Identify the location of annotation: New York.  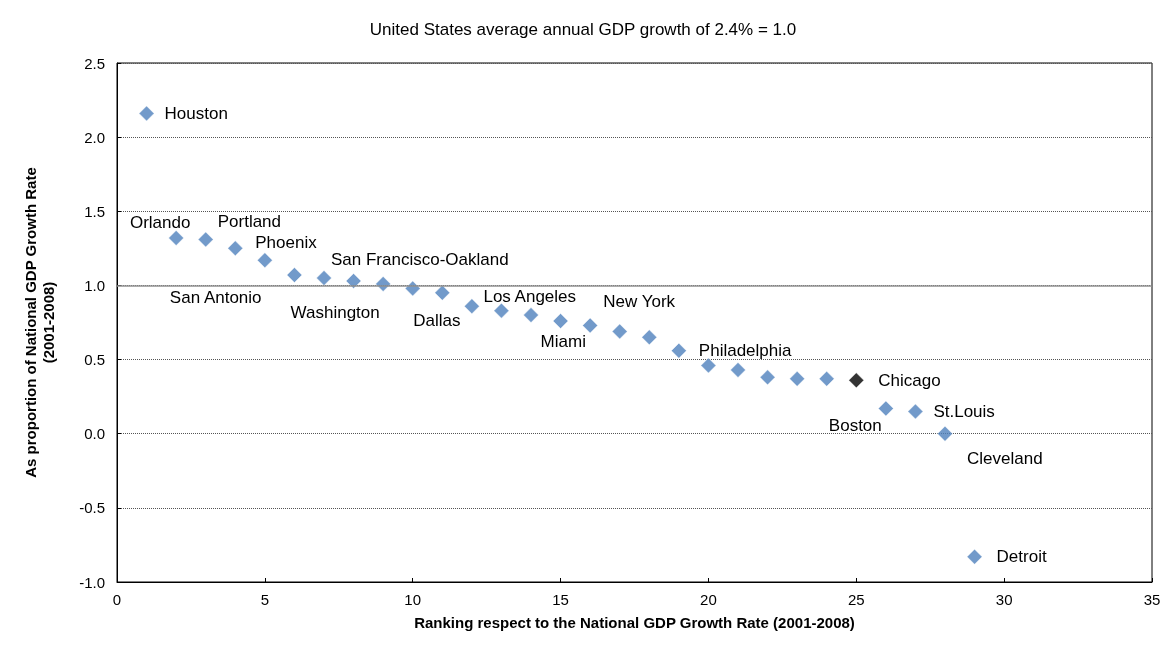
(639, 302).